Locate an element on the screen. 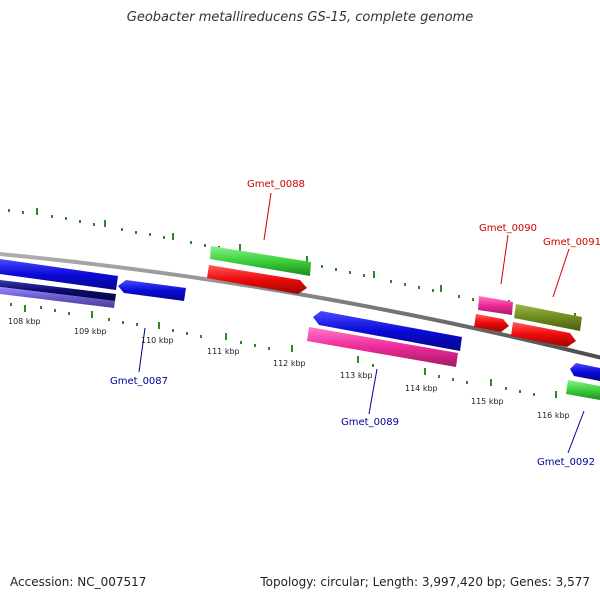 The height and width of the screenshot is (600, 600). inner-tick-ring is located at coordinates (283, 350).